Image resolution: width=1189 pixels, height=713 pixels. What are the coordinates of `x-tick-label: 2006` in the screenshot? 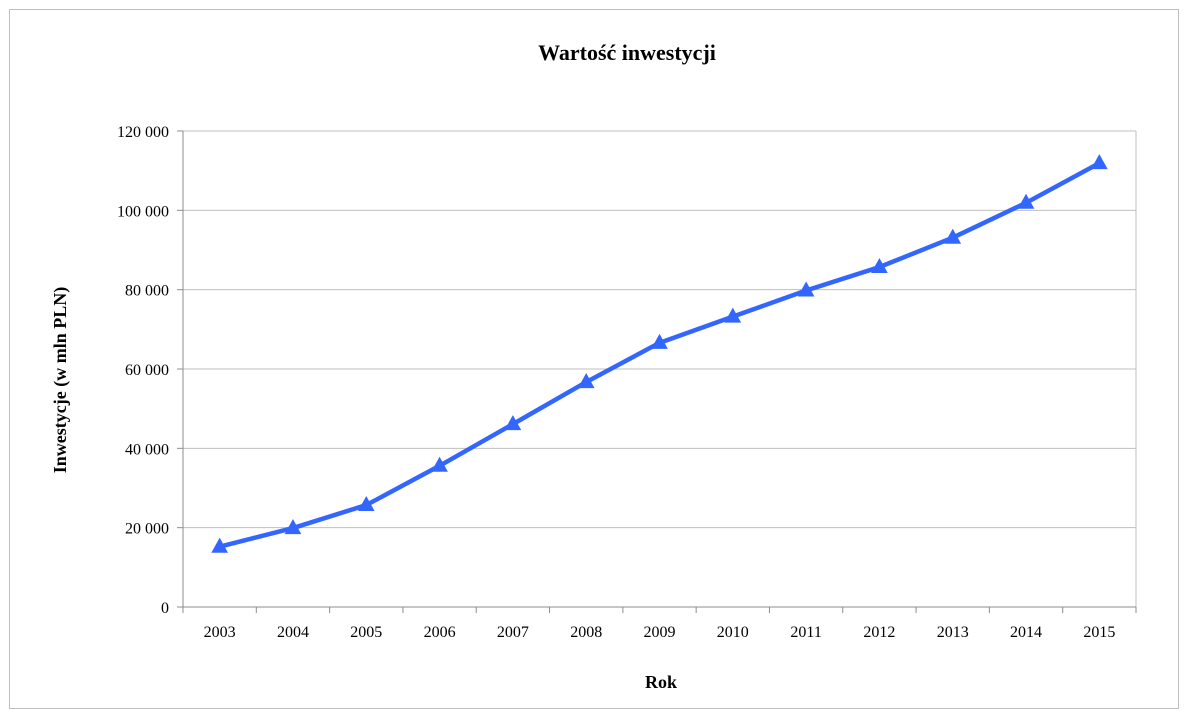 It's located at (440, 632).